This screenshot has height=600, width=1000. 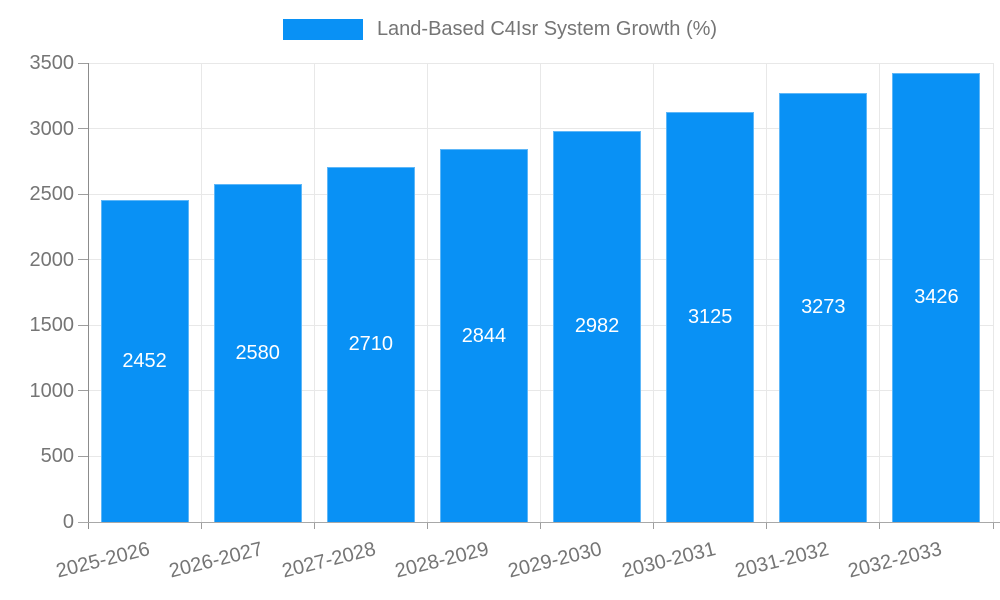 What do you see at coordinates (52, 325) in the screenshot?
I see `y-tick-label: 1500` at bounding box center [52, 325].